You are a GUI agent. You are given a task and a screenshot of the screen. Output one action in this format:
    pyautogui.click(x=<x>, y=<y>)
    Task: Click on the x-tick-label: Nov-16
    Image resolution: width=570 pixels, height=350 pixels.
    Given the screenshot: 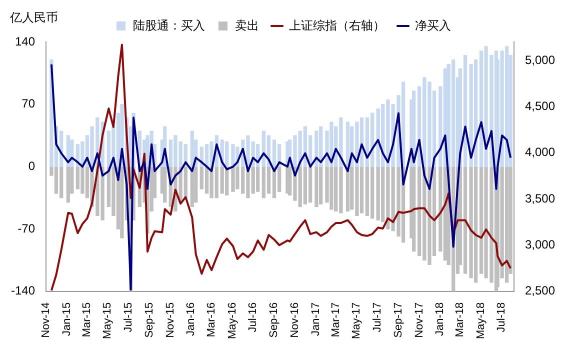 What is the action you would take?
    pyautogui.click(x=295, y=320)
    